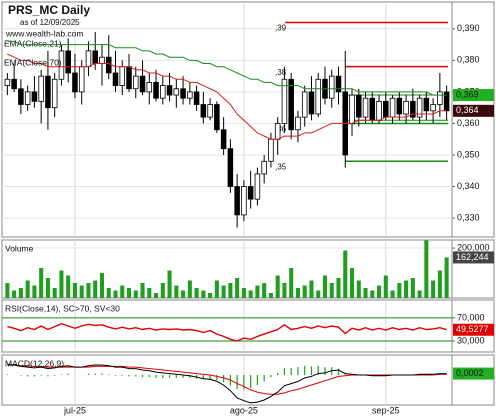 This screenshot has height=420, width=496. What do you see at coordinates (244, 410) in the screenshot?
I see `x-tick-label: ago-25` at bounding box center [244, 410].